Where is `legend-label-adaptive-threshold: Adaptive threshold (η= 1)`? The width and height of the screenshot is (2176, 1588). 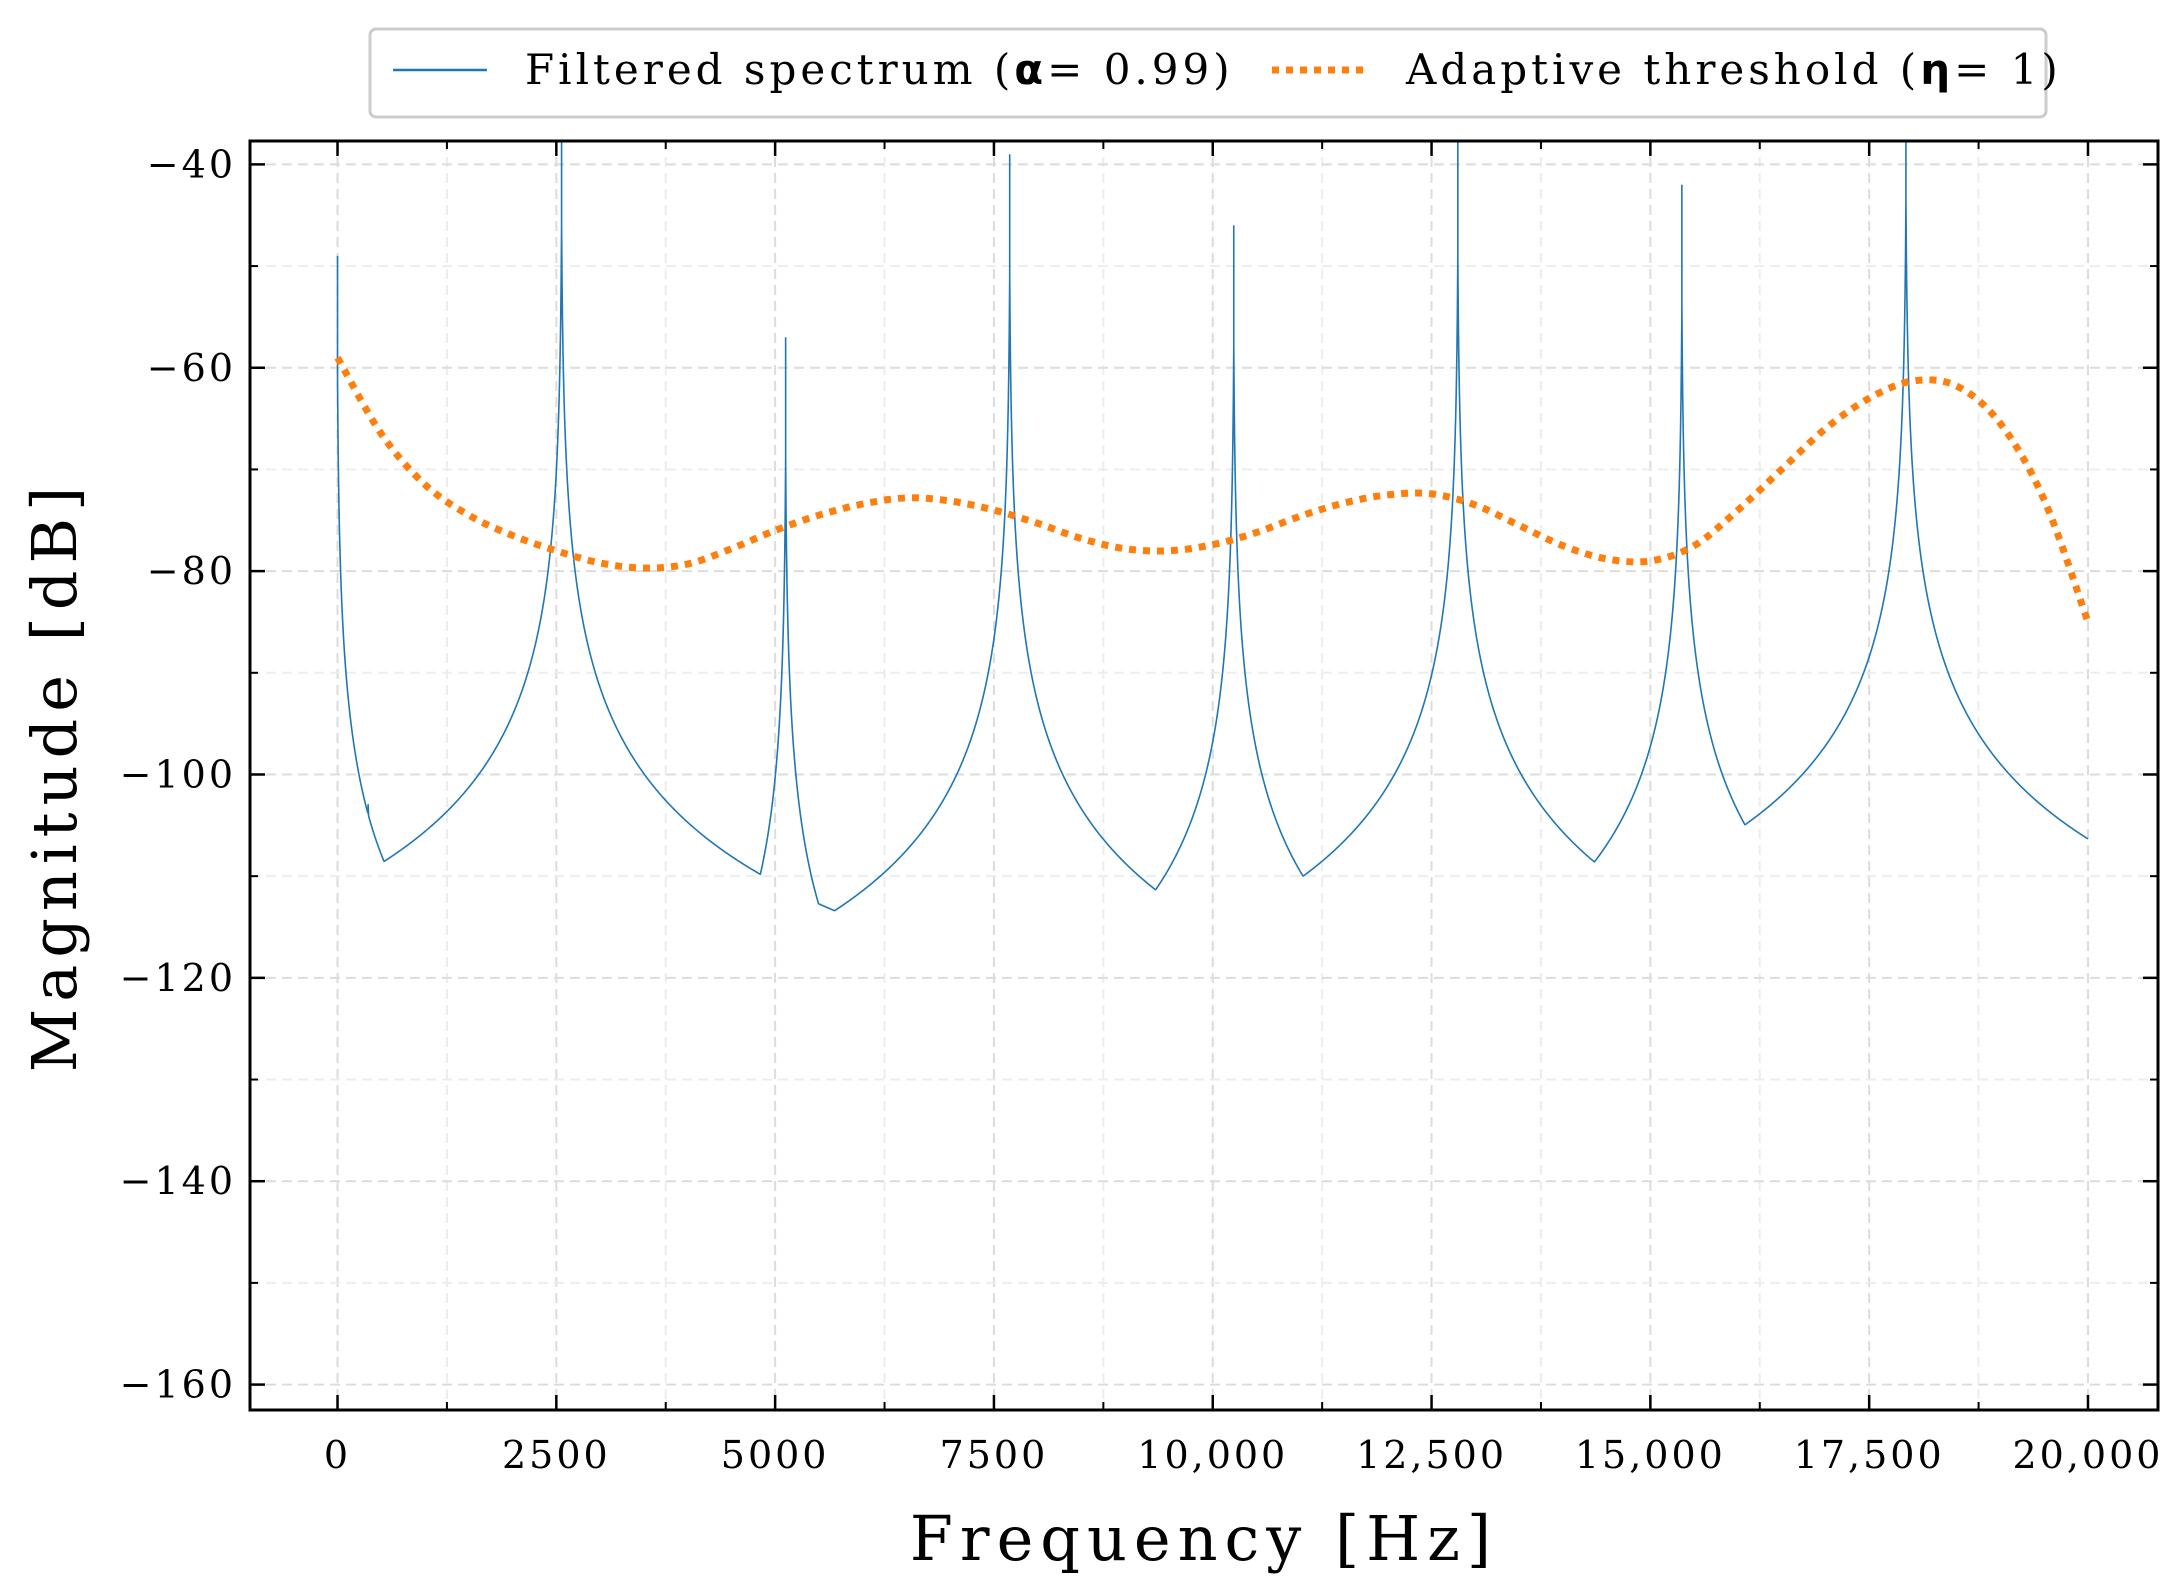 legend-label-adaptive-threshold: Adaptive threshold (η= 1) is located at coordinates (1733, 69).